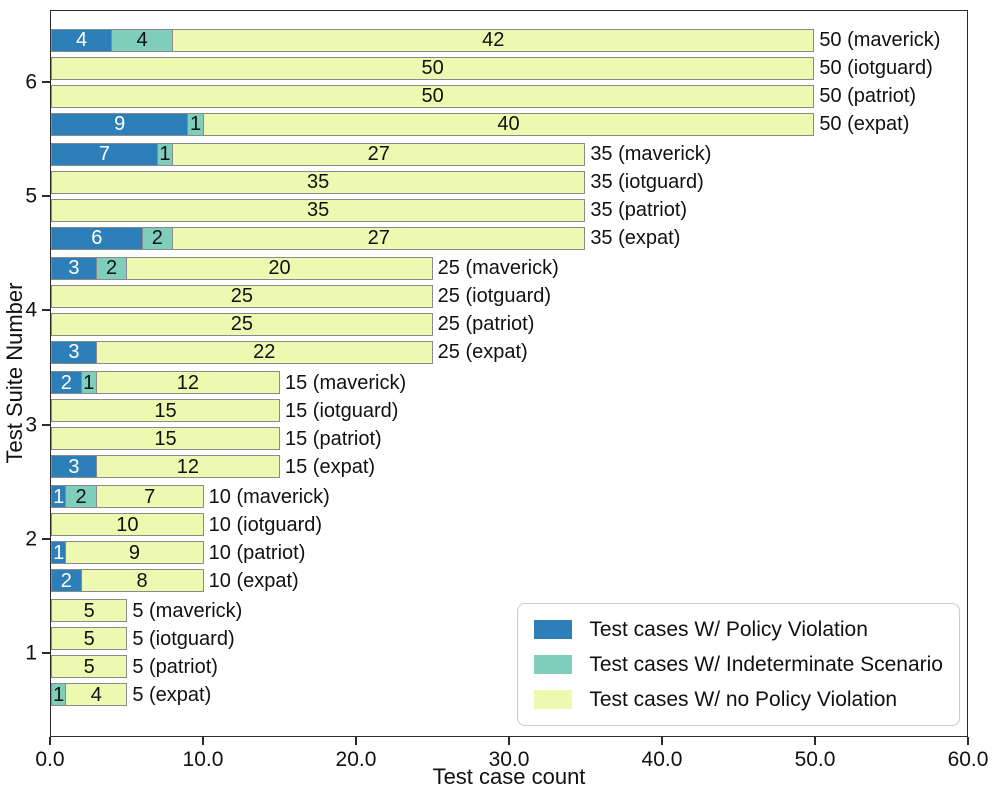 This screenshot has width=996, height=796. What do you see at coordinates (743, 699) in the screenshot?
I see `legend-label: Test cases W/ no Policy Violation` at bounding box center [743, 699].